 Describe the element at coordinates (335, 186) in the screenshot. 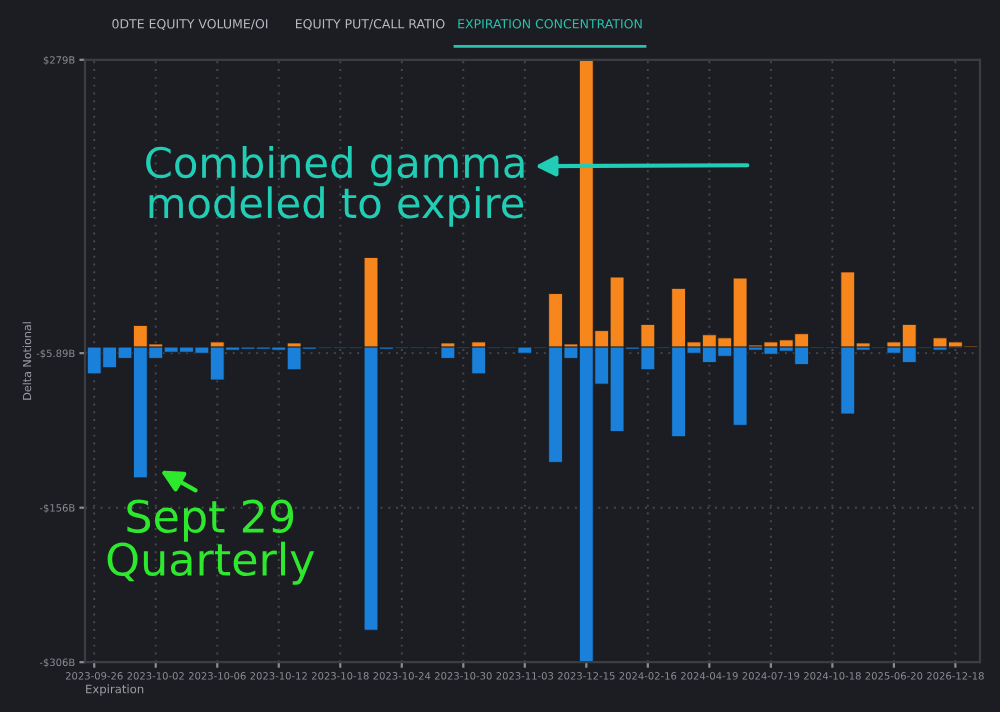

I see `annotation: Combined gamma modeled to expire` at that location.